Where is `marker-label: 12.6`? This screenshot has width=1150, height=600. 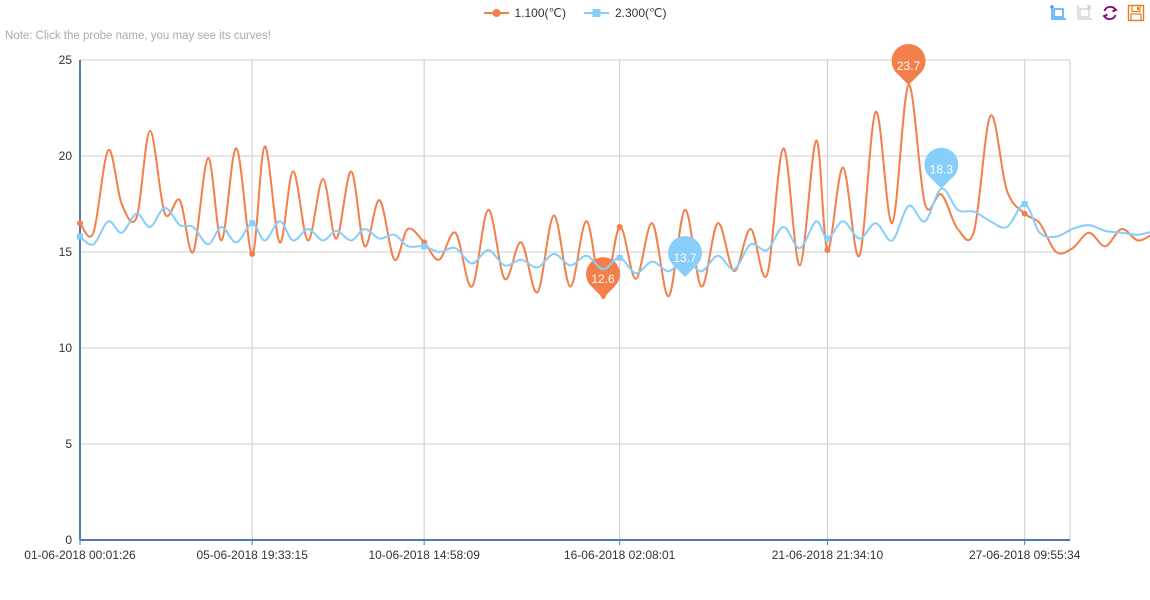 marker-label: 12.6 is located at coordinates (603, 279).